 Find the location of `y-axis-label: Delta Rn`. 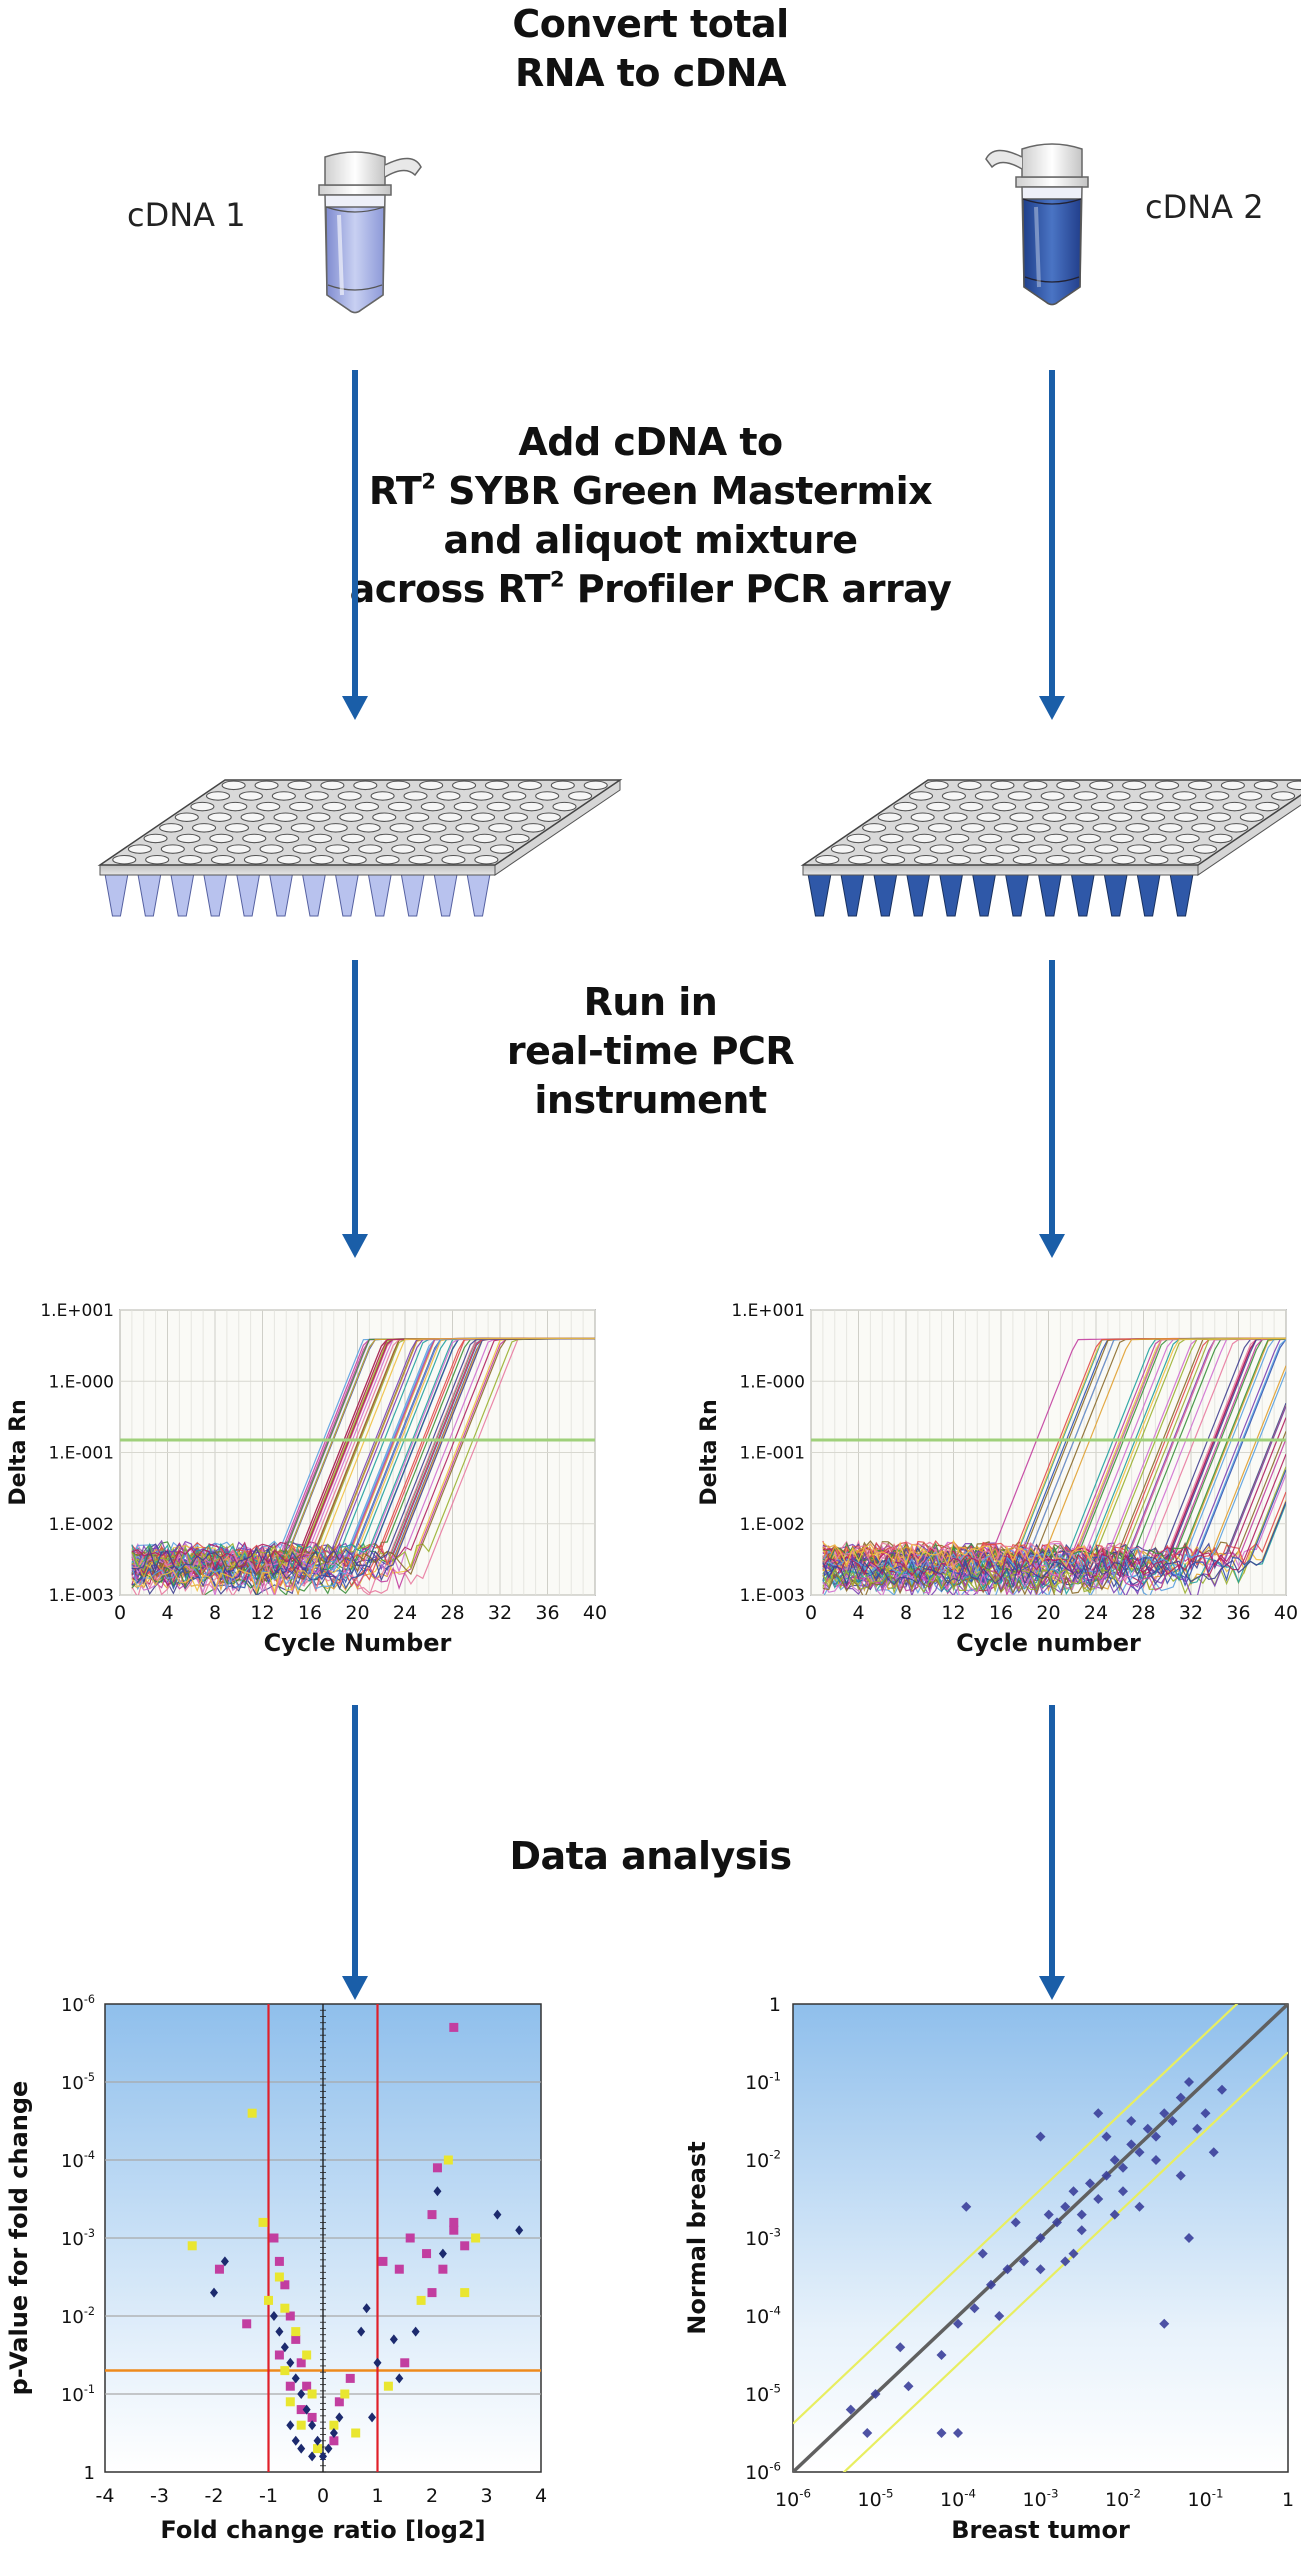

y-axis-label: Delta Rn is located at coordinates (18, 1452).